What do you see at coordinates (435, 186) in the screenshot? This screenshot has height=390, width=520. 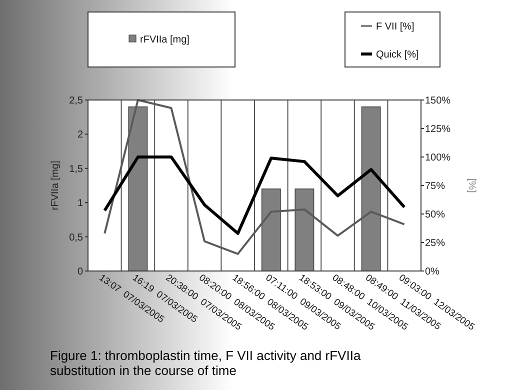 I see `y2-tick-label: 75%` at bounding box center [435, 186].